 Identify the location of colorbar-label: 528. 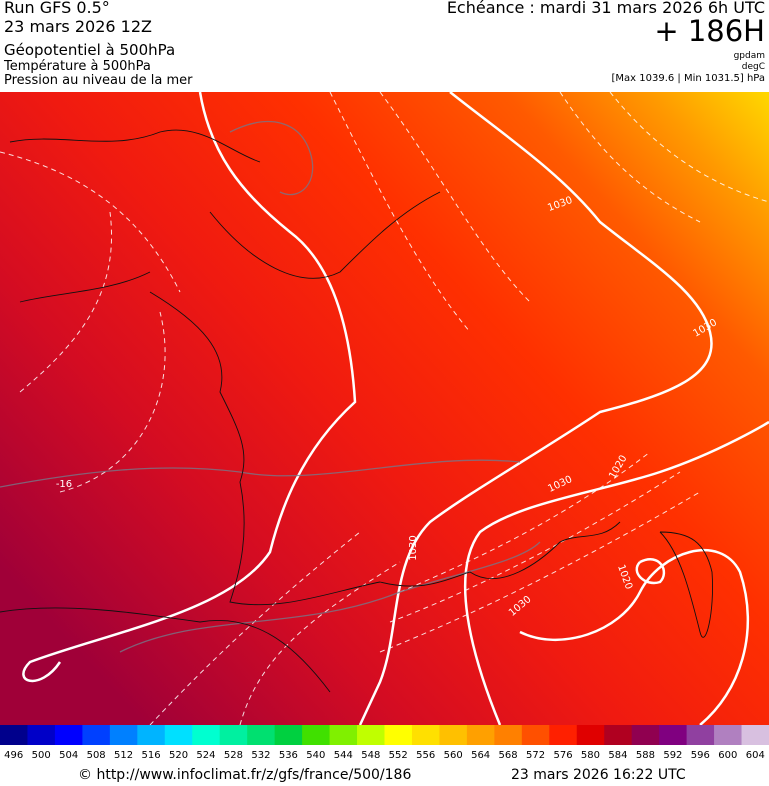
(233, 755).